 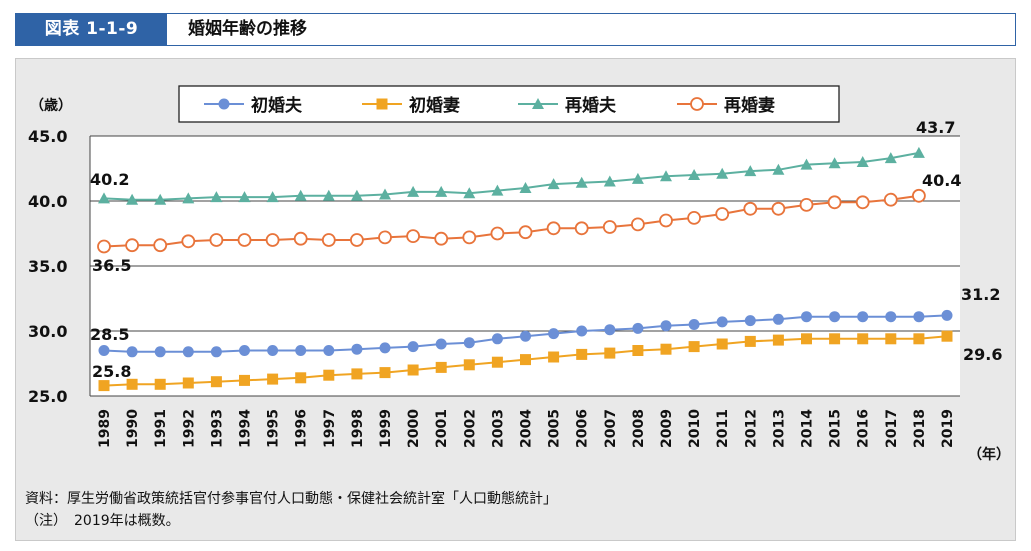 I want to click on x-tick-label: 1998, so click(x=358, y=428).